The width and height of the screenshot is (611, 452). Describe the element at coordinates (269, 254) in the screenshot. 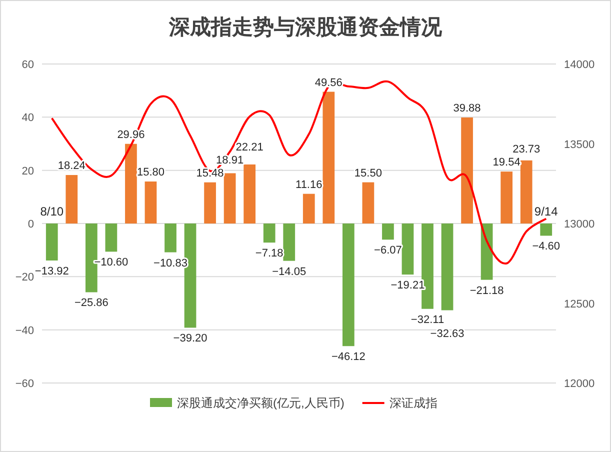

I see `data-label: −7.18` at that location.